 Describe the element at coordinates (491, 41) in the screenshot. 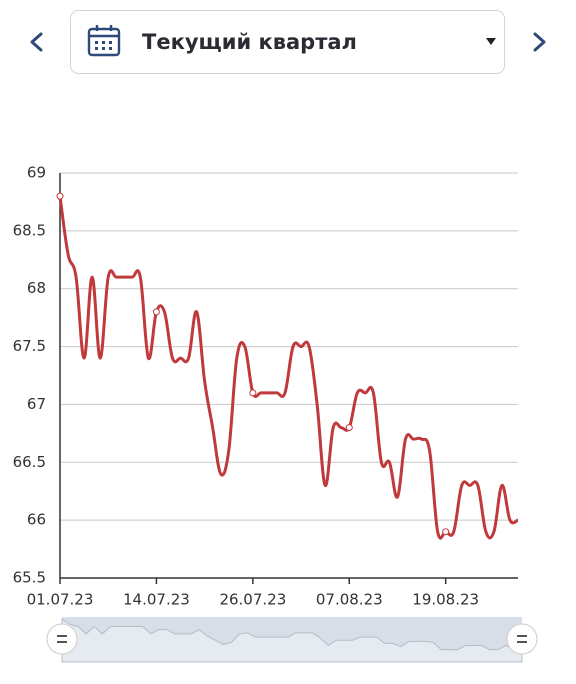

I see `dropdown-arrow` at that location.